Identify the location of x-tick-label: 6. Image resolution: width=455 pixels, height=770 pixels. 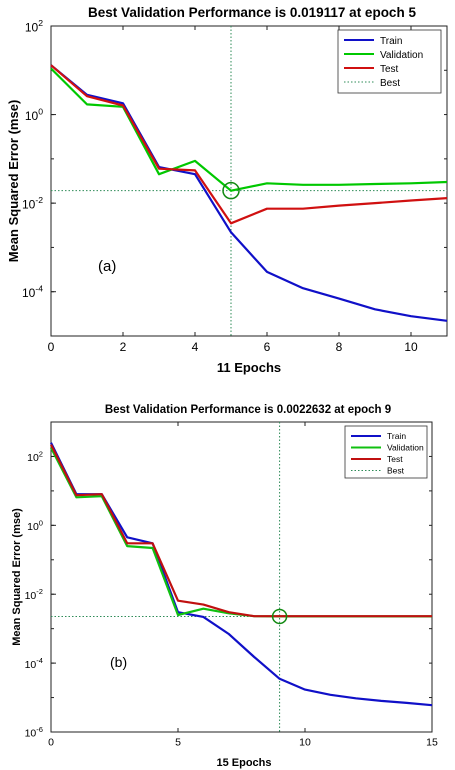
(267, 347).